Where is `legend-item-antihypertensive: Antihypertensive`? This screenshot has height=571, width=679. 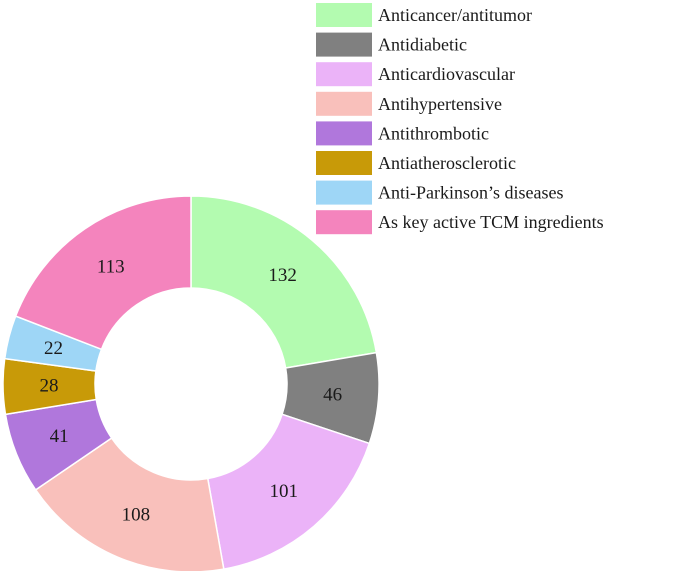
legend-item-antihypertensive: Antihypertensive is located at coordinates (409, 103).